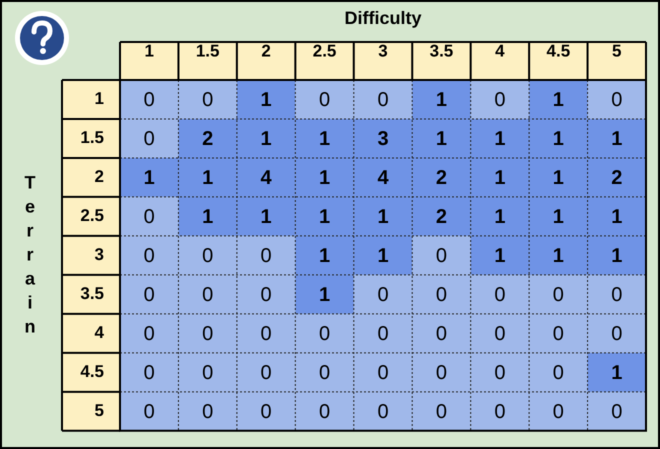 The image size is (660, 449). I want to click on x-tick-label: 3.5, so click(442, 50).